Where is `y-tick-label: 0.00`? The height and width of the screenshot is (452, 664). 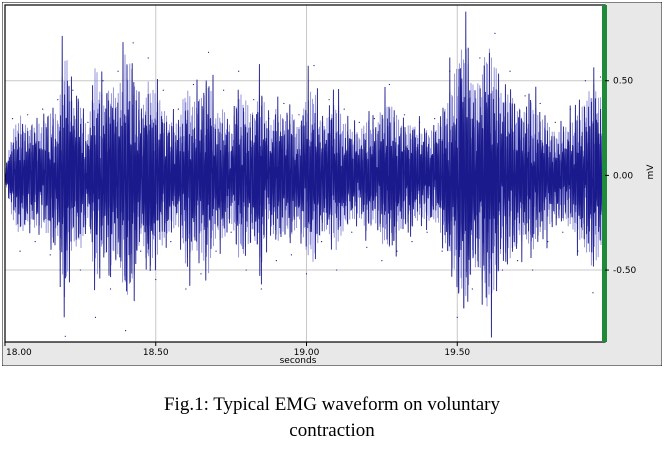
y-tick-label: 0.00 is located at coordinates (623, 176).